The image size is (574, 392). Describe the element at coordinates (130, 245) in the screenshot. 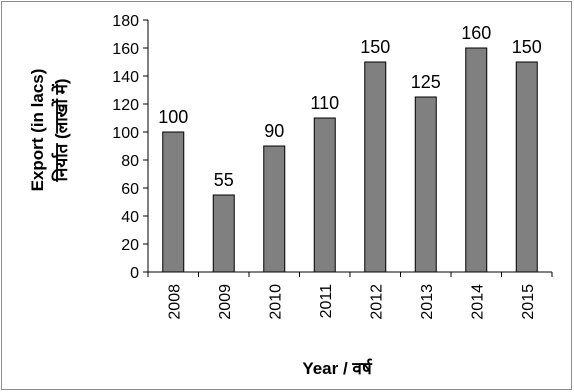

I see `y-tick-label: 20` at that location.